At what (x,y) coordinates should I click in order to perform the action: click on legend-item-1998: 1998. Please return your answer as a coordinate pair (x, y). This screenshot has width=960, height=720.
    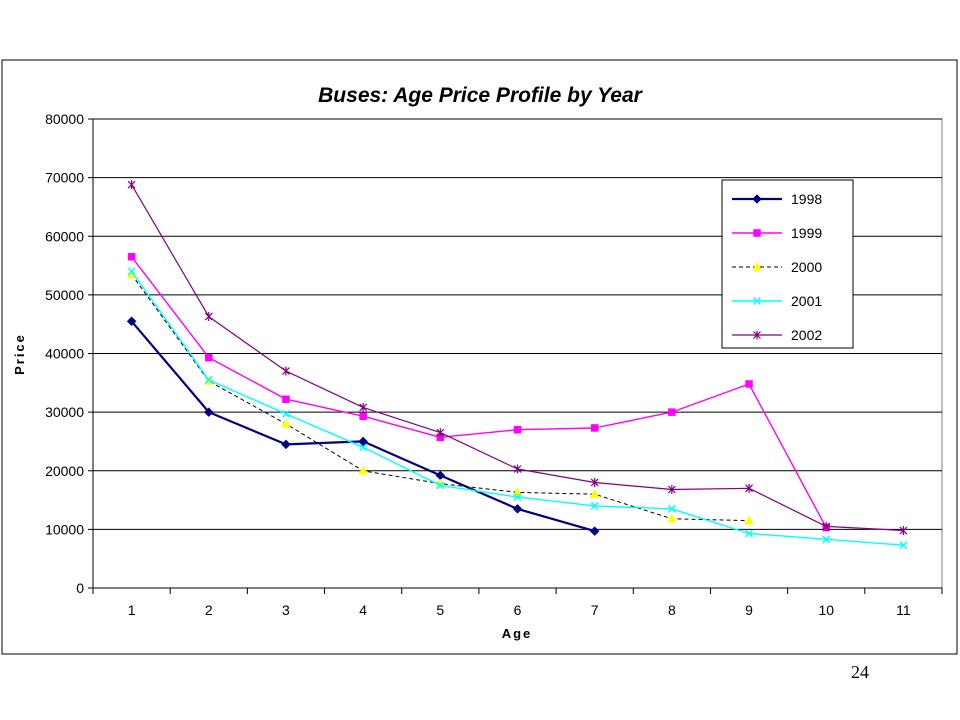
    Looking at the image, I should click on (777, 199).